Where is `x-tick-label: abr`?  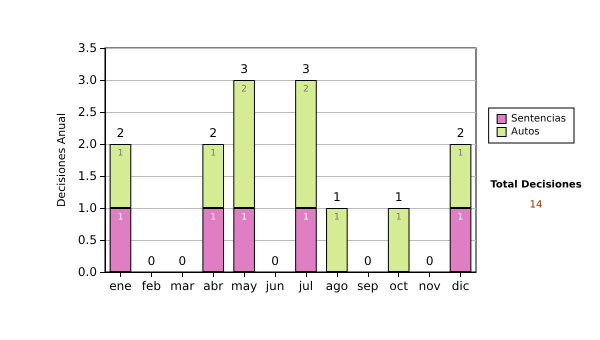 x-tick-label: abr is located at coordinates (213, 286).